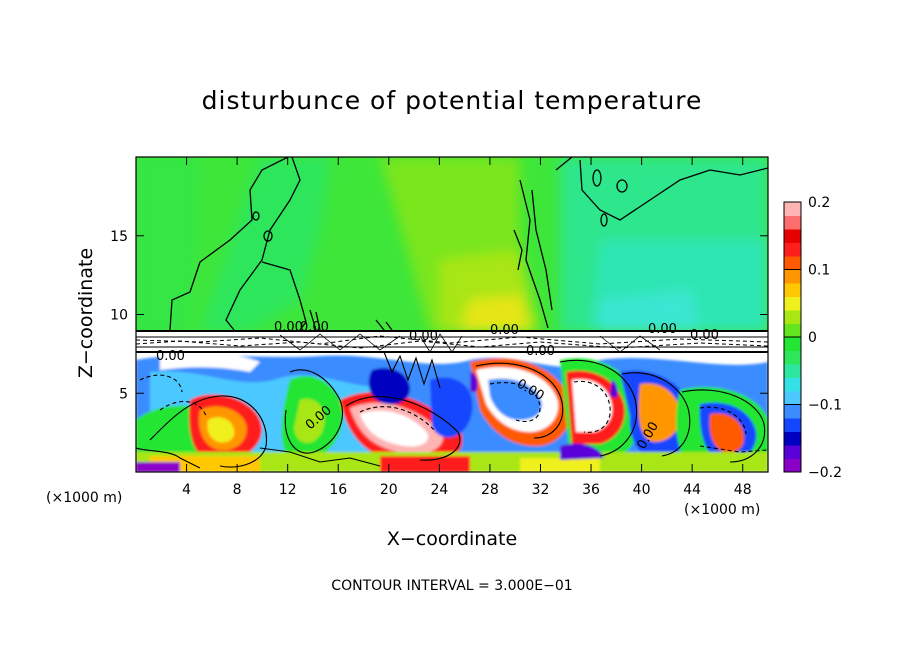  I want to click on chart-title: disturbunce of potential temperature, so click(452, 100).